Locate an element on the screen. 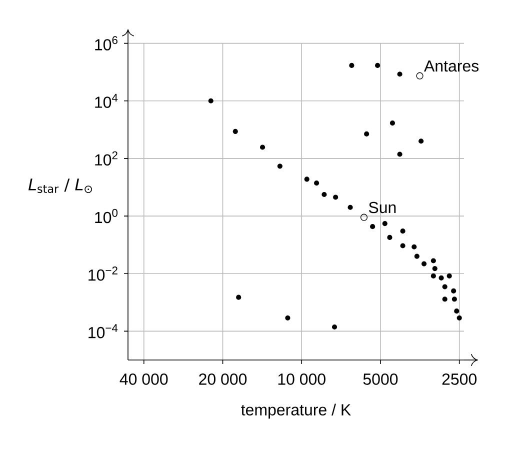  y-tick-label: 10$^{2}$ is located at coordinates (106, 158).